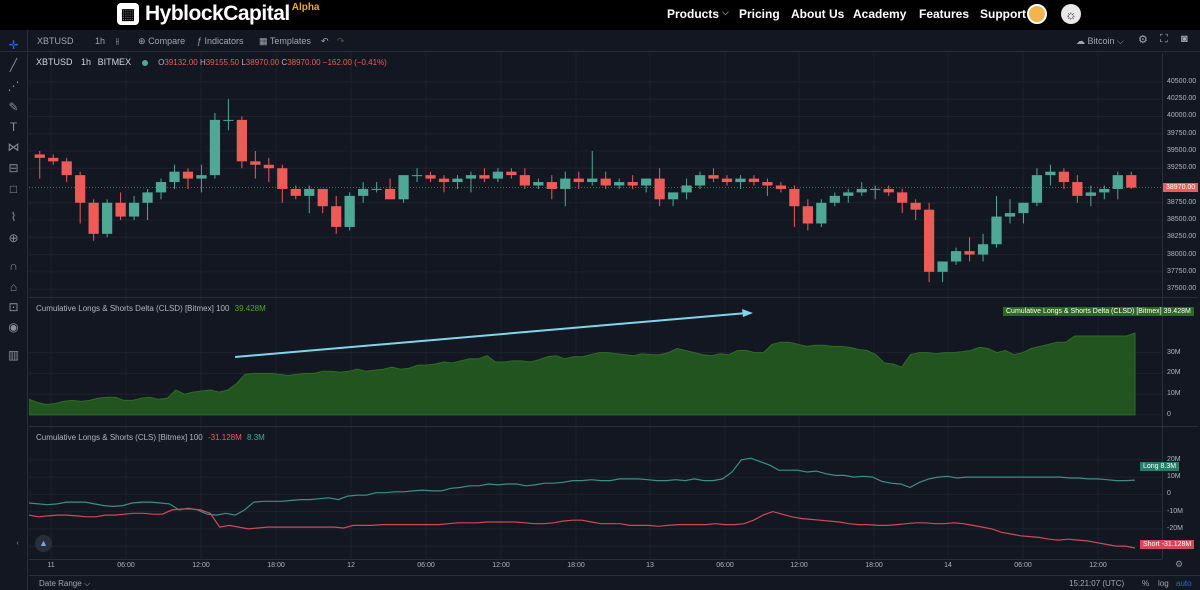 The height and width of the screenshot is (590, 1200). What do you see at coordinates (1163, 583) in the screenshot?
I see `log-toggle: log` at bounding box center [1163, 583].